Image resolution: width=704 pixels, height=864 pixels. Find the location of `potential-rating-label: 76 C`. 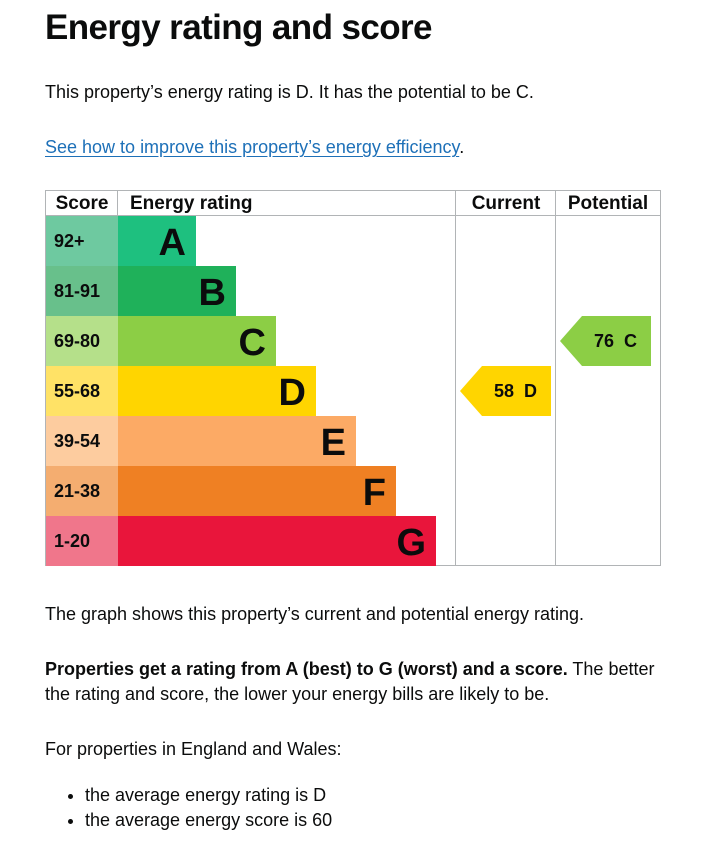

potential-rating-label: 76 C is located at coordinates (615, 341).